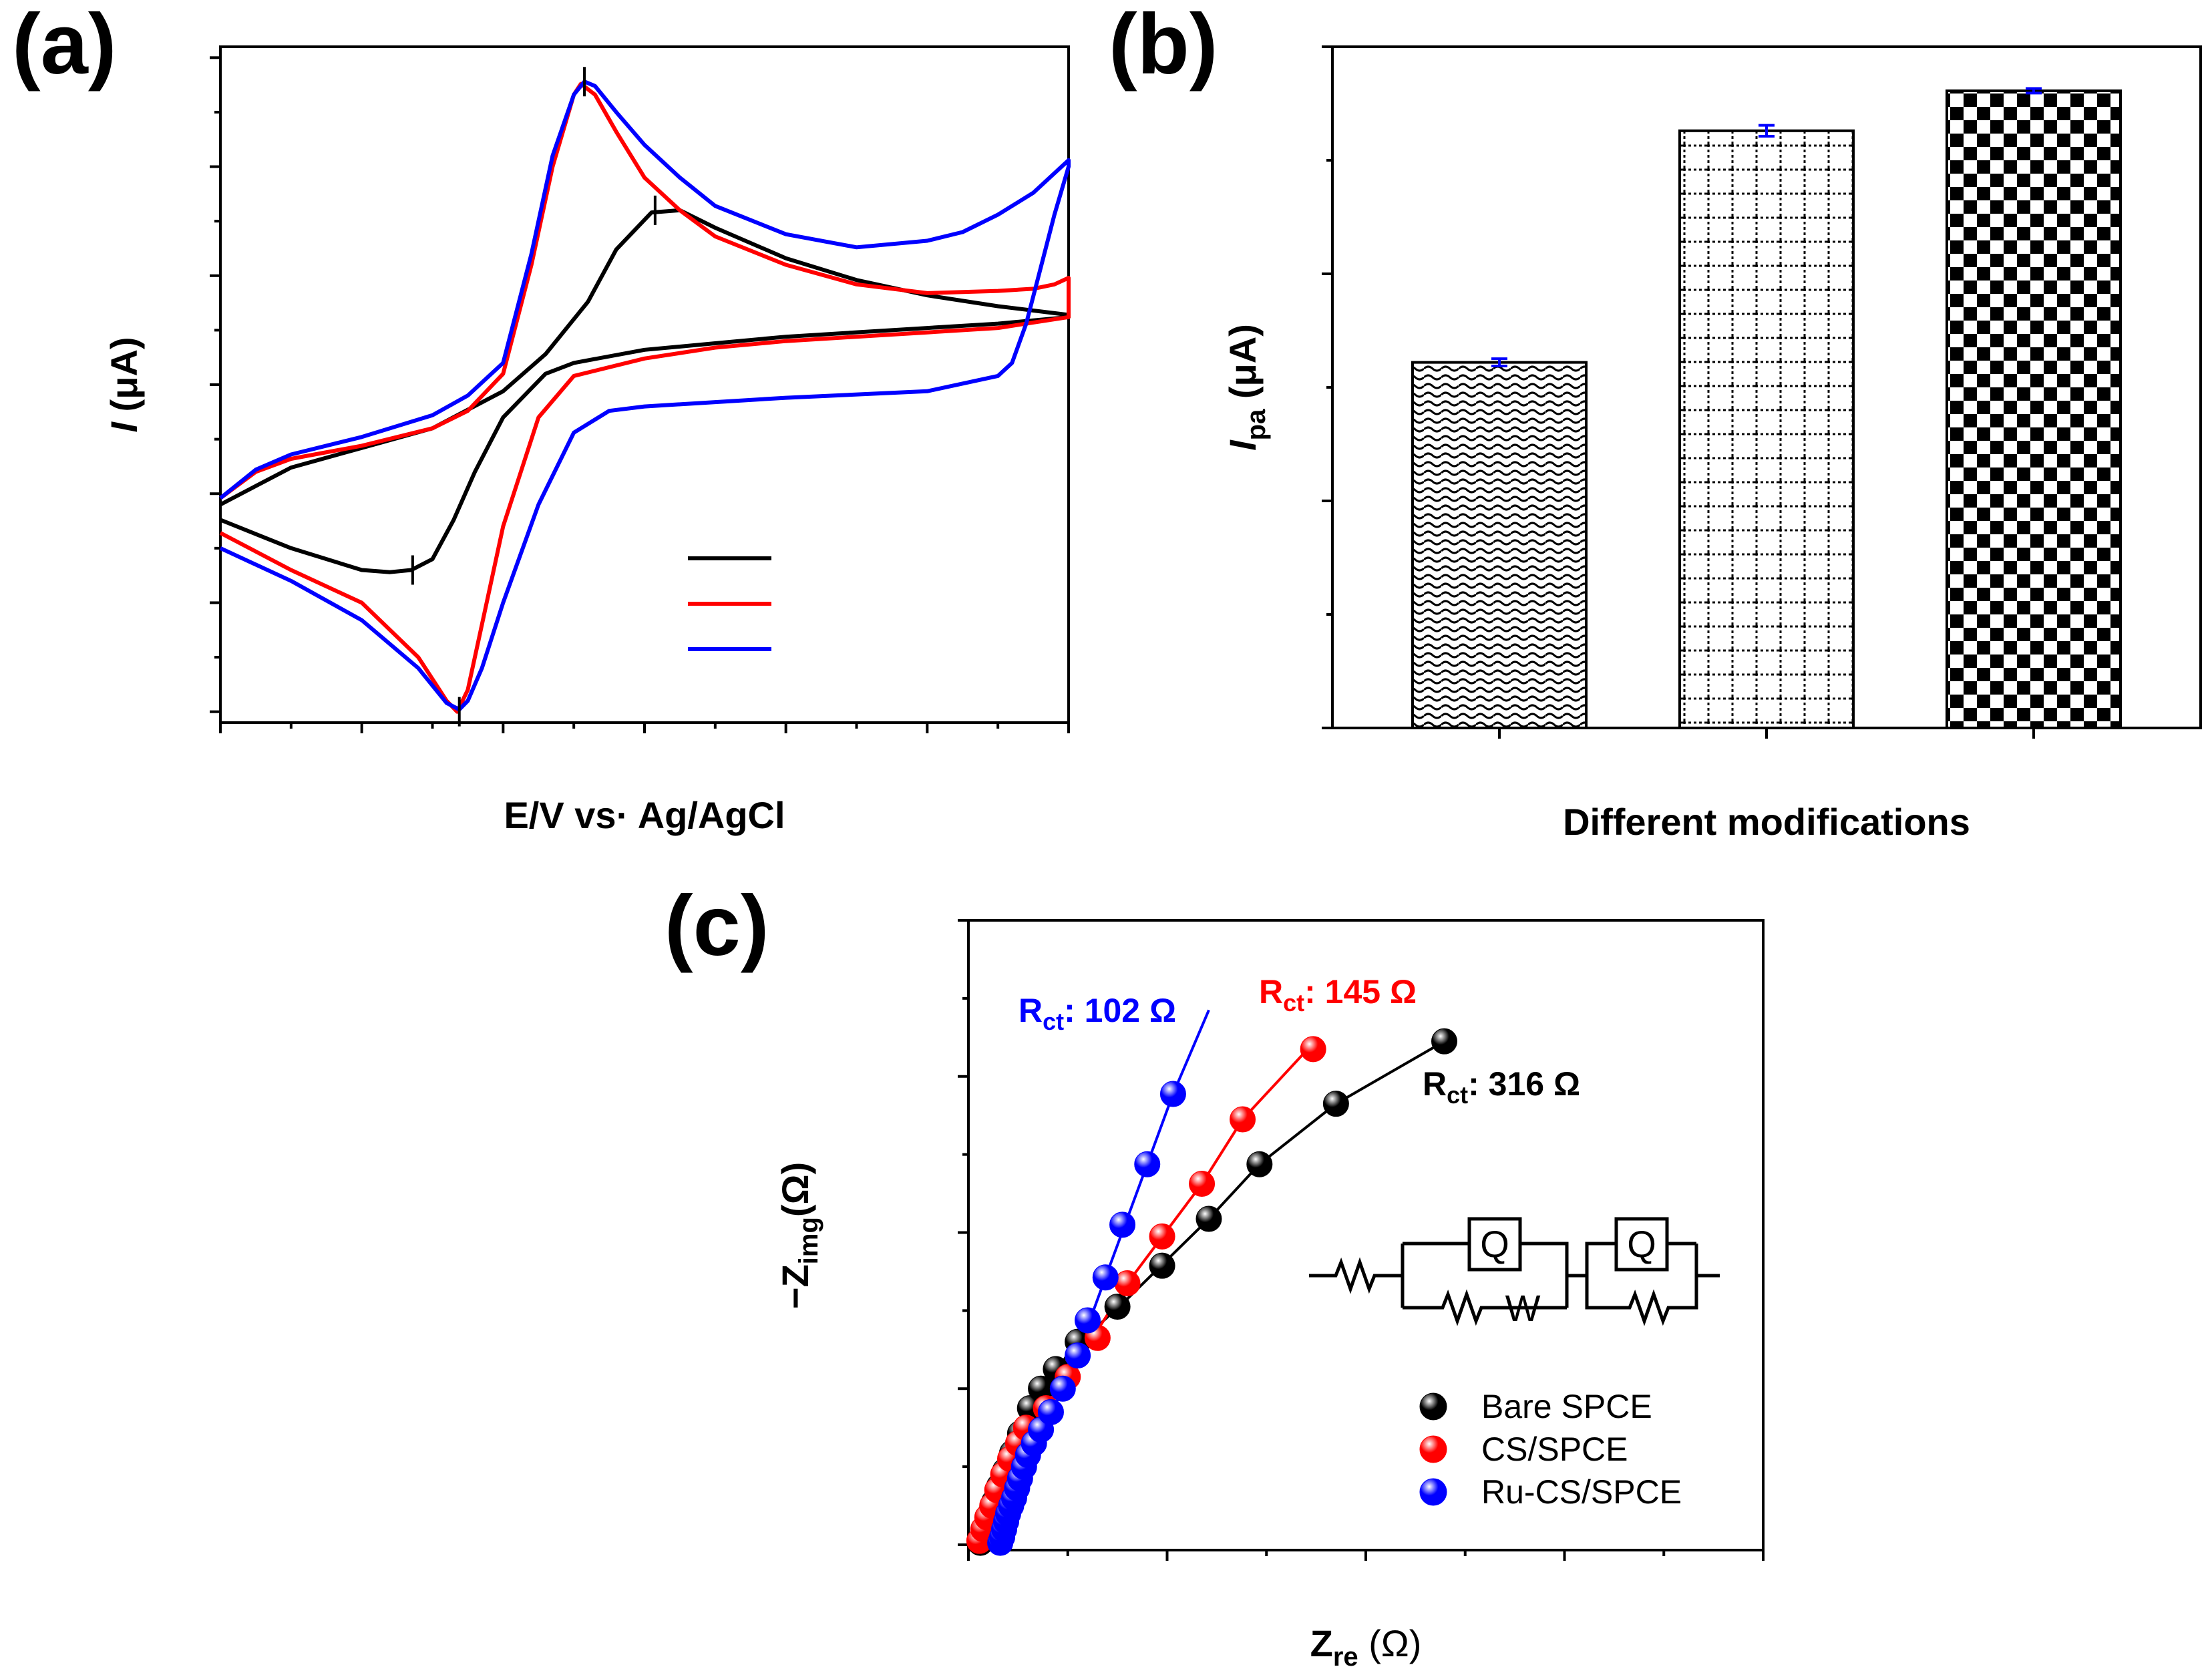  What do you see at coordinates (1494, 1244) in the screenshot?
I see `cpe-q1-label: Q` at bounding box center [1494, 1244].